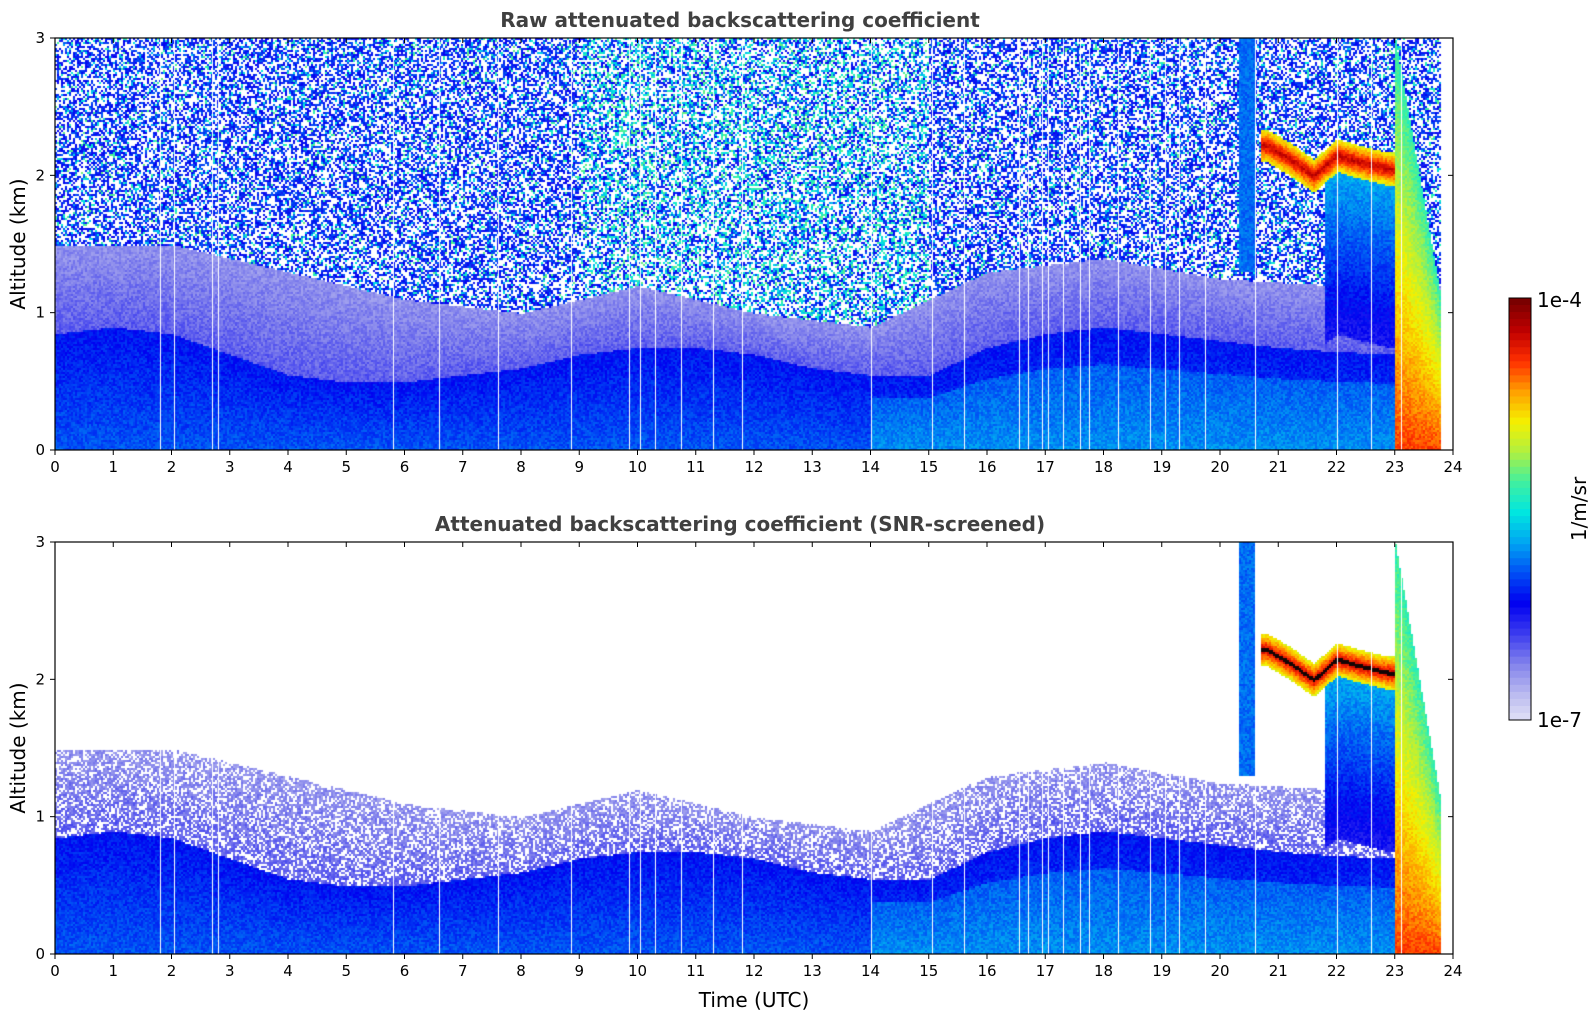  What do you see at coordinates (1579, 508) in the screenshot?
I see `colorbar-unit-label: 1/m/sr` at bounding box center [1579, 508].